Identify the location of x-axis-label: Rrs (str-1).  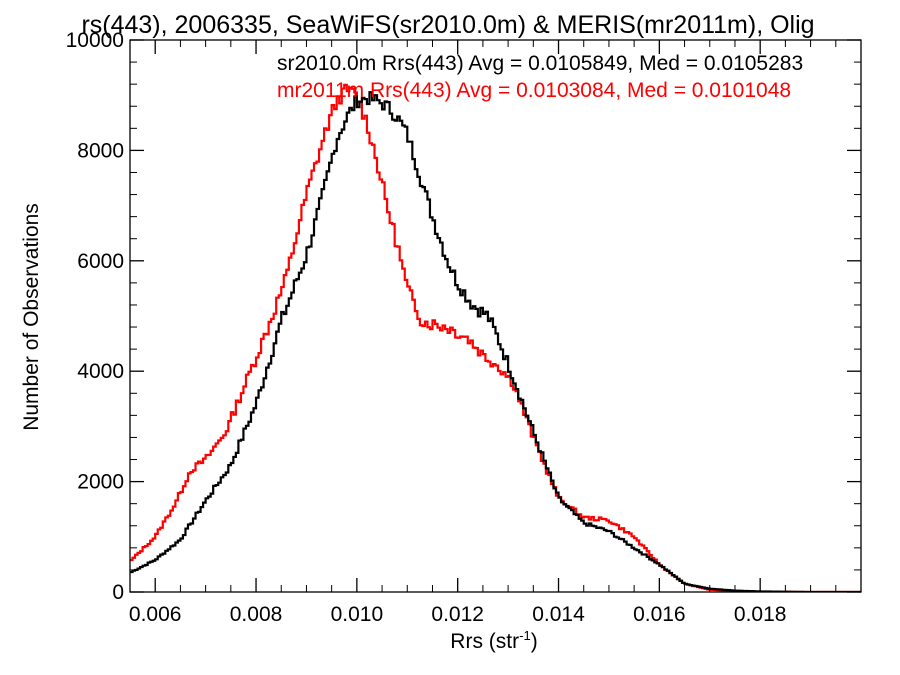
(493, 640).